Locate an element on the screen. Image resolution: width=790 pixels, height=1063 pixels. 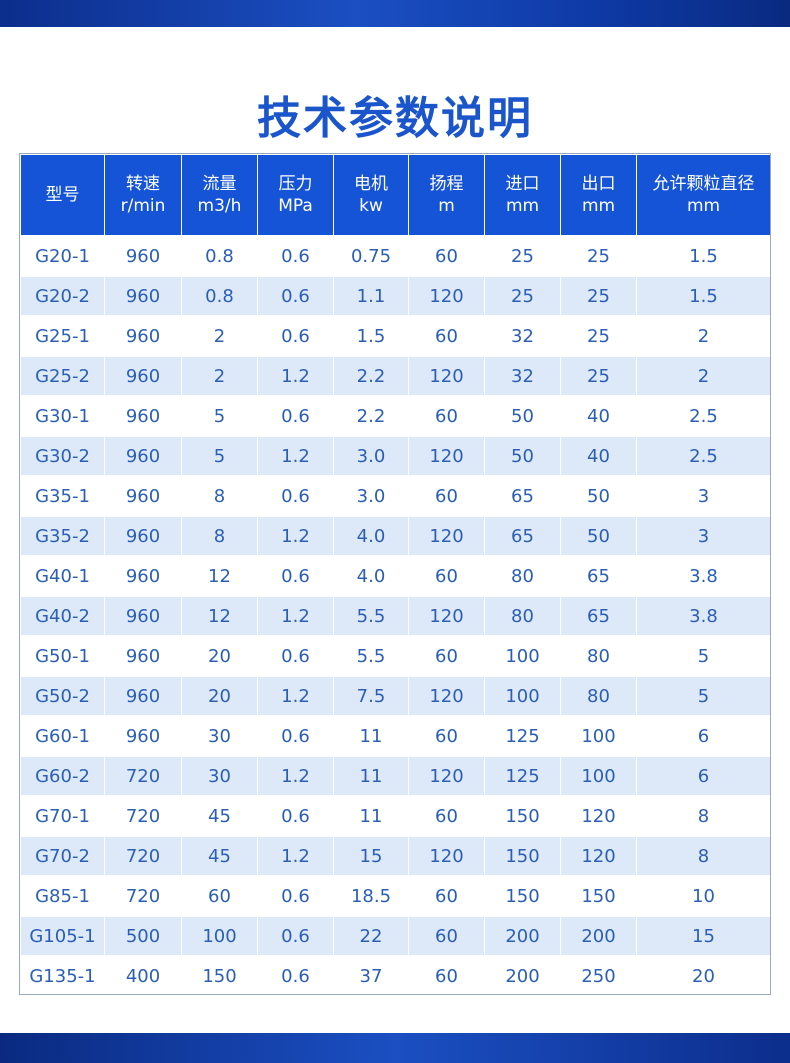
page-title: 技术参数说明 is located at coordinates (395, 119).